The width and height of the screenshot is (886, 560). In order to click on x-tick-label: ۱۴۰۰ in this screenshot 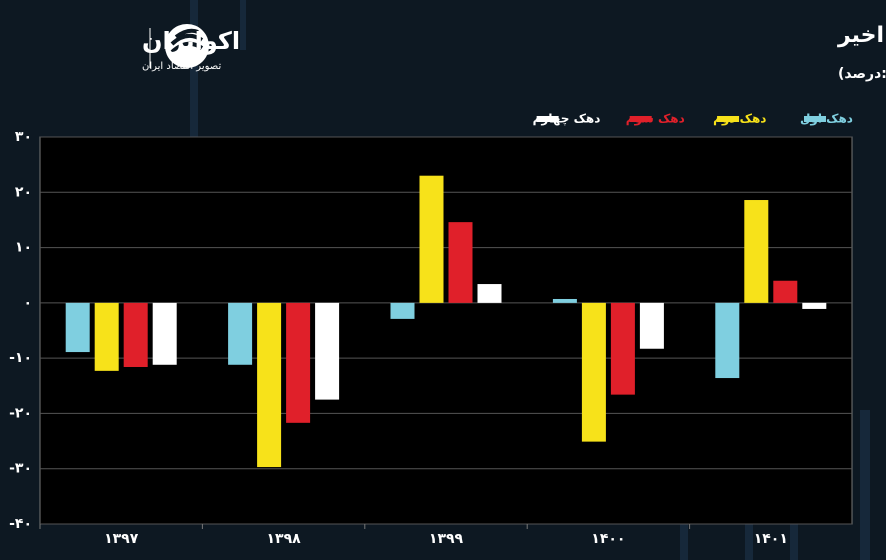, I will do `click(608, 539)`.